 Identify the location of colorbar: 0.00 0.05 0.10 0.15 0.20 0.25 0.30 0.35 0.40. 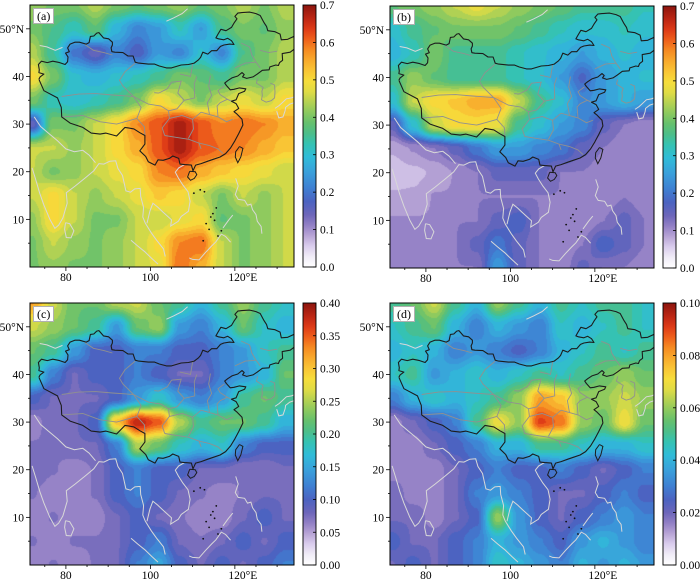
(321, 435).